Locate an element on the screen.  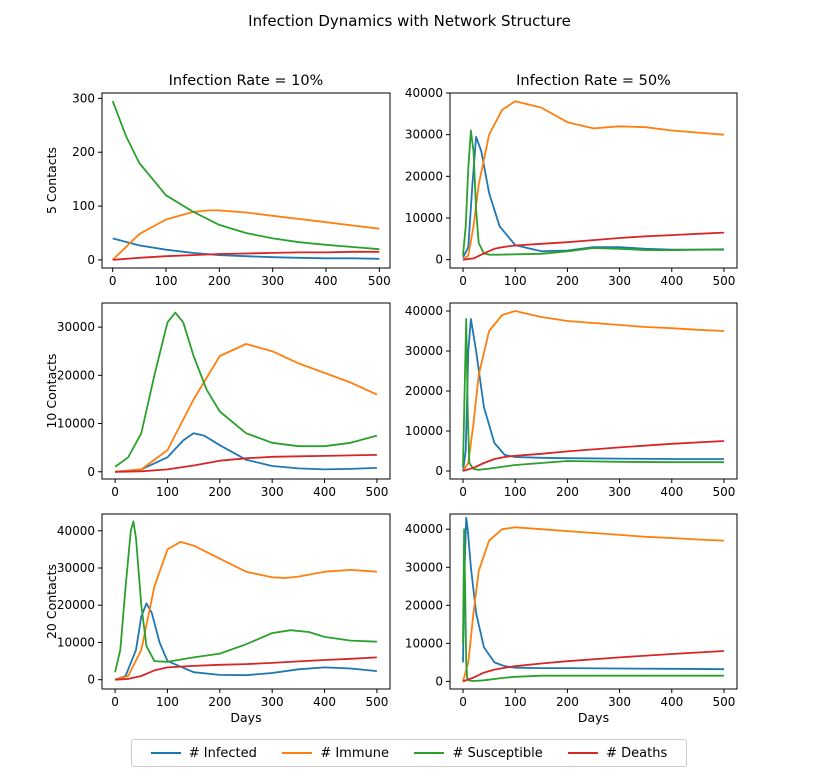
y-axis-label: 10 Contacts is located at coordinates (51, 390).